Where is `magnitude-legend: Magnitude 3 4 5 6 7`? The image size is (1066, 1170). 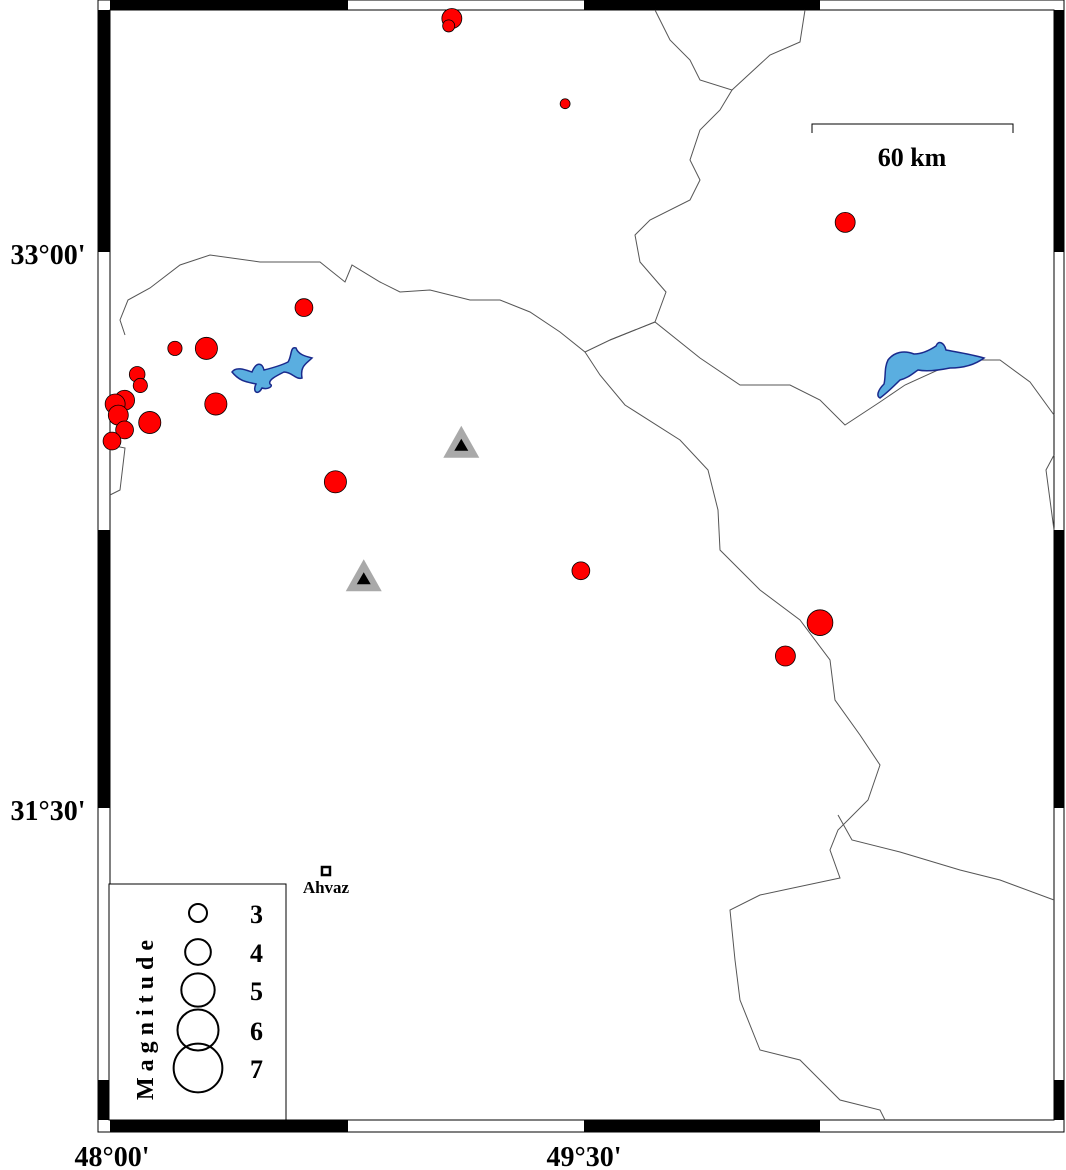 magnitude-legend: Magnitude 3 4 5 6 7 is located at coordinates (197, 1002).